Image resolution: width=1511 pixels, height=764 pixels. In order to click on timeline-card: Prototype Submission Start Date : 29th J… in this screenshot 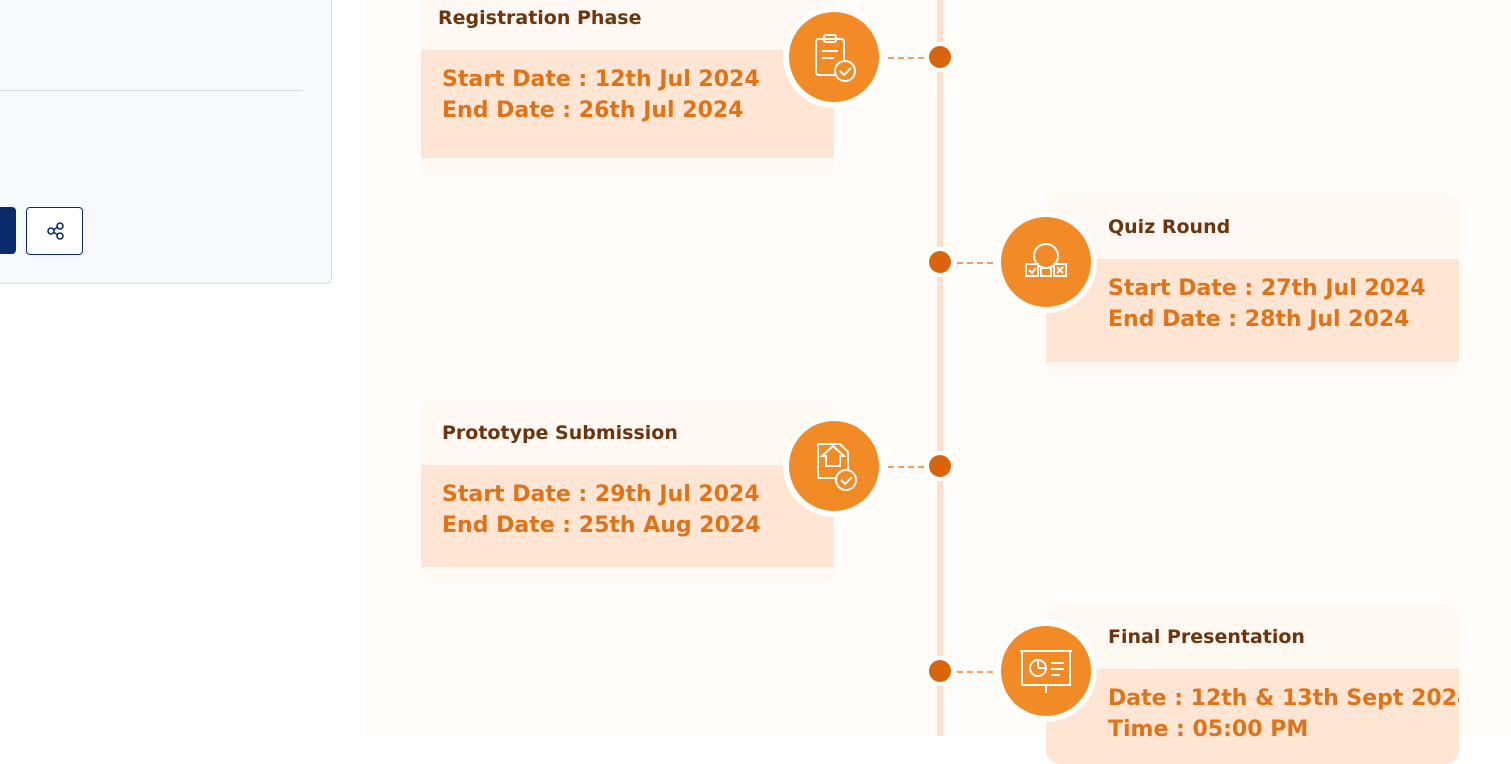, I will do `click(627, 491)`.